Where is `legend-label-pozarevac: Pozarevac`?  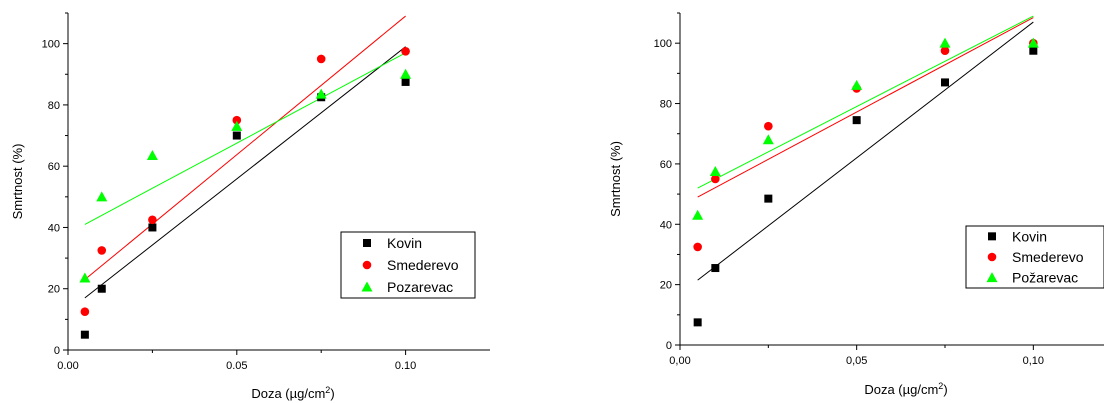
legend-label-pozarevac: Pozarevac is located at coordinates (420, 287).